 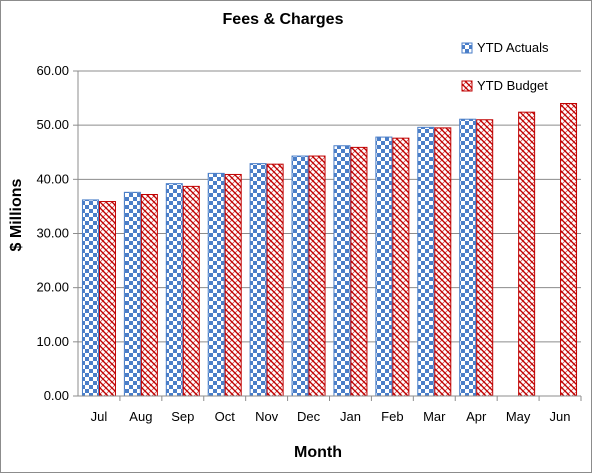 What do you see at coordinates (485, 258) in the screenshot?
I see `bar-ytd-budget-apr` at bounding box center [485, 258].